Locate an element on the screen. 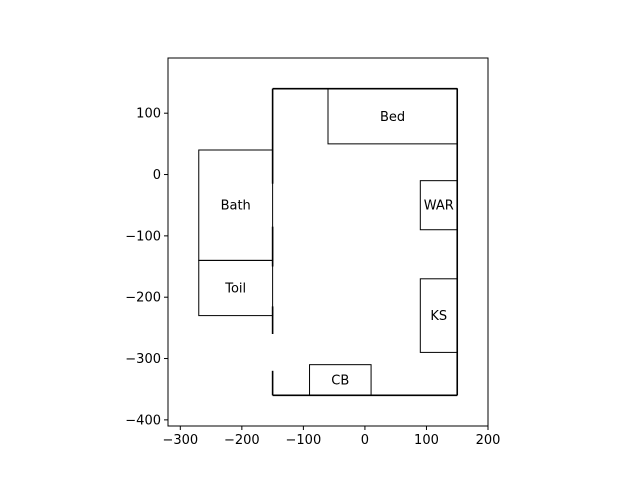 This screenshot has width=640, height=485. y-tick-label: −100 is located at coordinates (143, 236).